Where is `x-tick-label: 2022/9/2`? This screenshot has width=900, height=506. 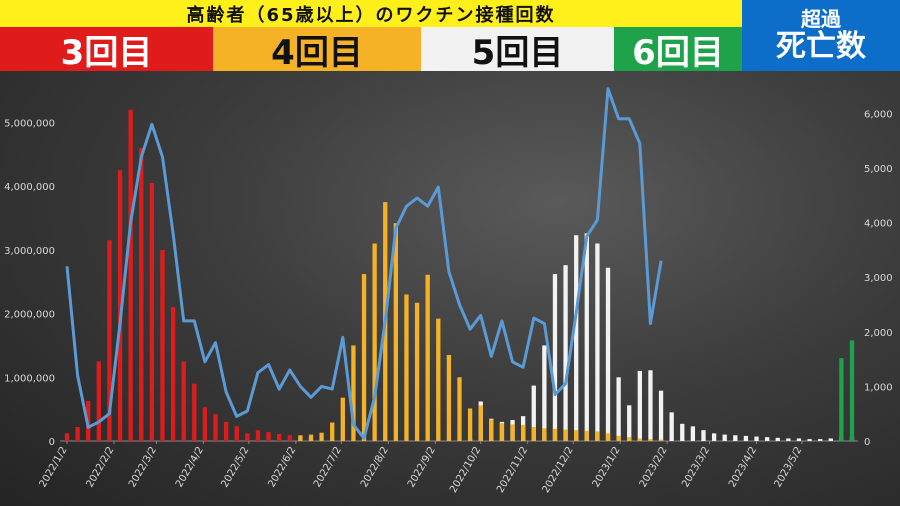 x-tick-label: 2022/9/2 is located at coordinates (422, 467).